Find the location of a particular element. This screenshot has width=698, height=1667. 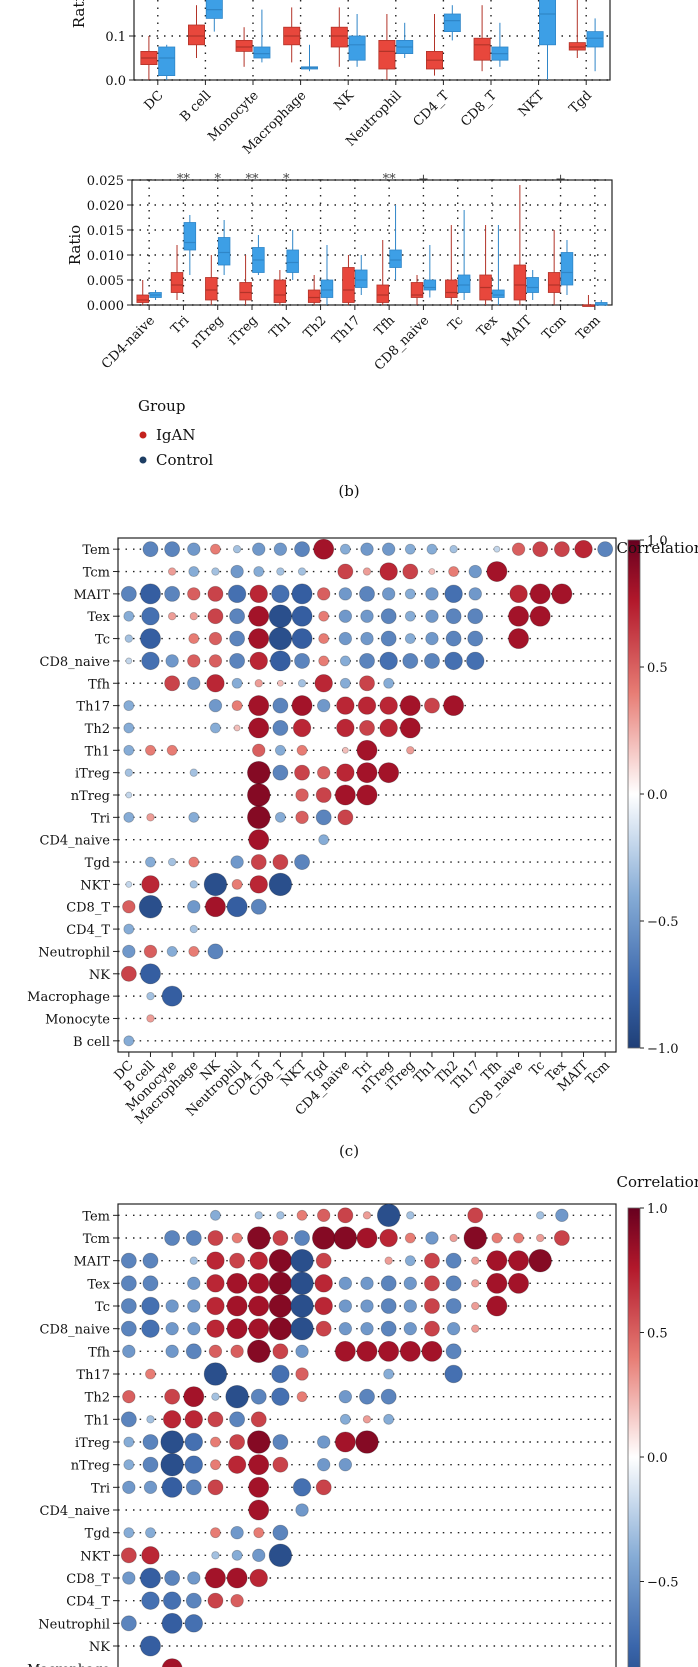

row-label: nTreg is located at coordinates (90, 1466).